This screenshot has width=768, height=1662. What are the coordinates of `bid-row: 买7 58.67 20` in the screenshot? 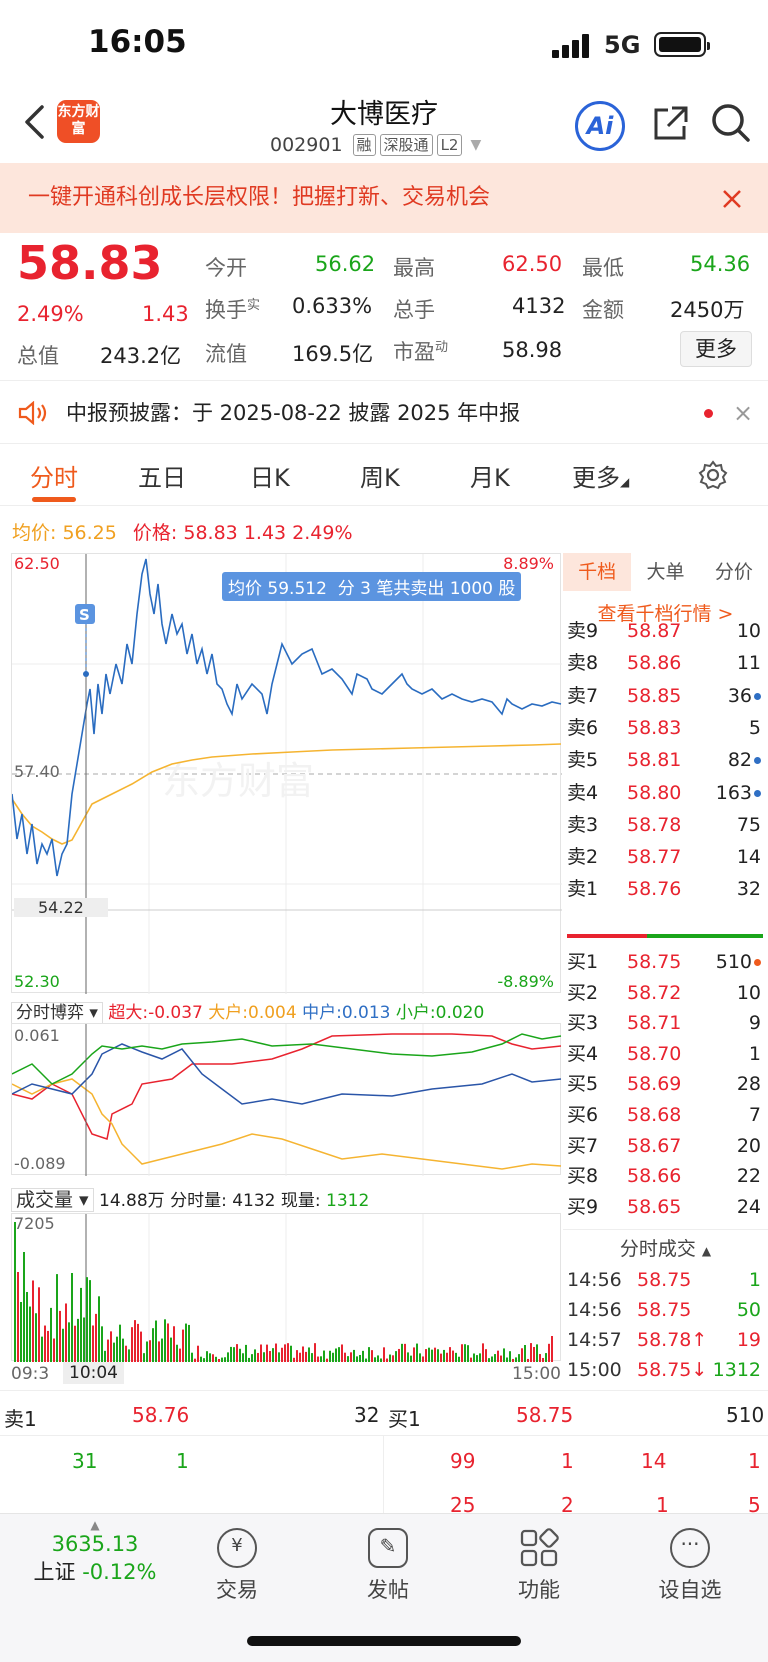 It's located at (667, 1146).